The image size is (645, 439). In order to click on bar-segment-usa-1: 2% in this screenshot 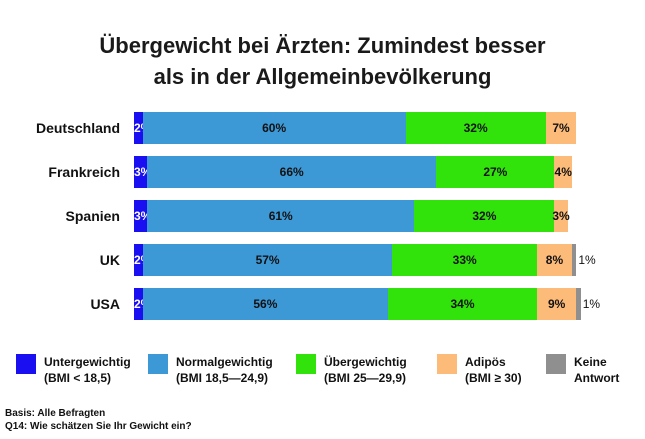, I will do `click(142, 304)`.